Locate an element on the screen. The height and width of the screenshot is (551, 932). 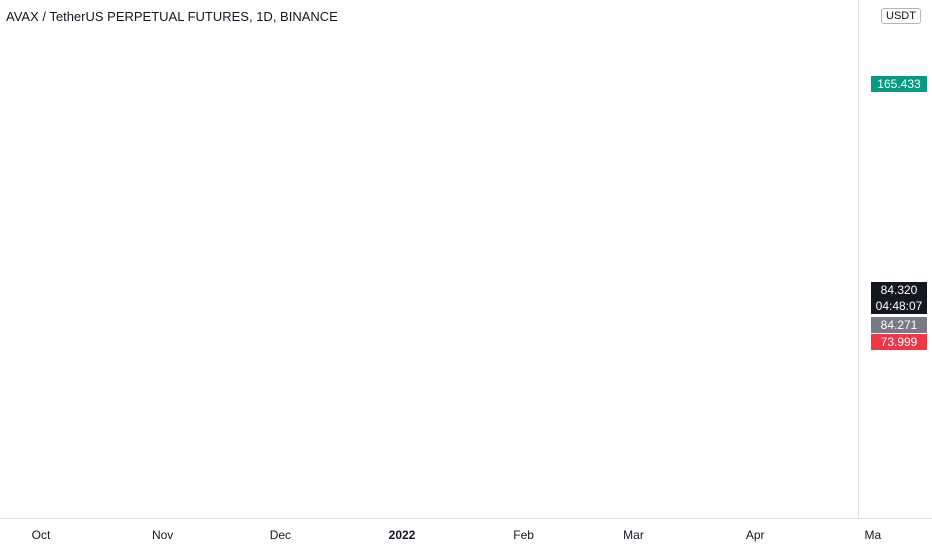
target-price-label: 165.433 is located at coordinates (899, 84).